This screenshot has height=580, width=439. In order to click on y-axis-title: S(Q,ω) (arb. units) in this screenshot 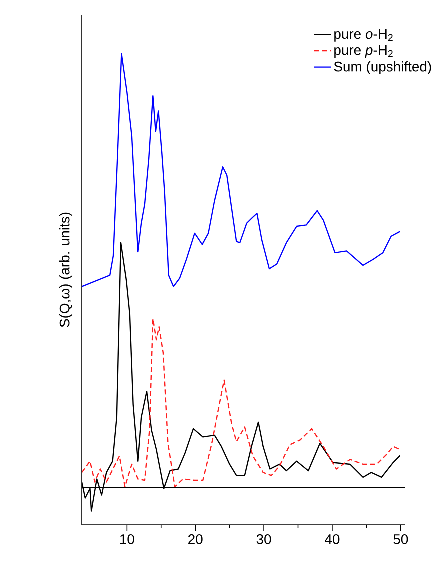, I will do `click(66, 270)`.